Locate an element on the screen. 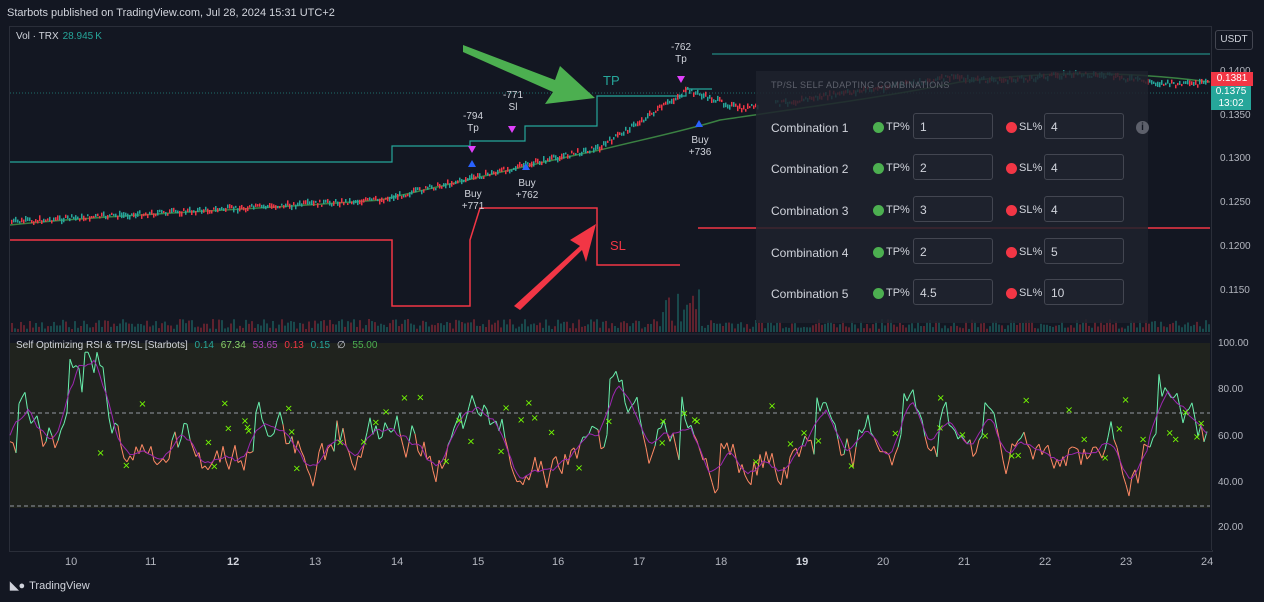 This screenshot has height=602, width=1264. sl-input: 10 is located at coordinates (1084, 292).